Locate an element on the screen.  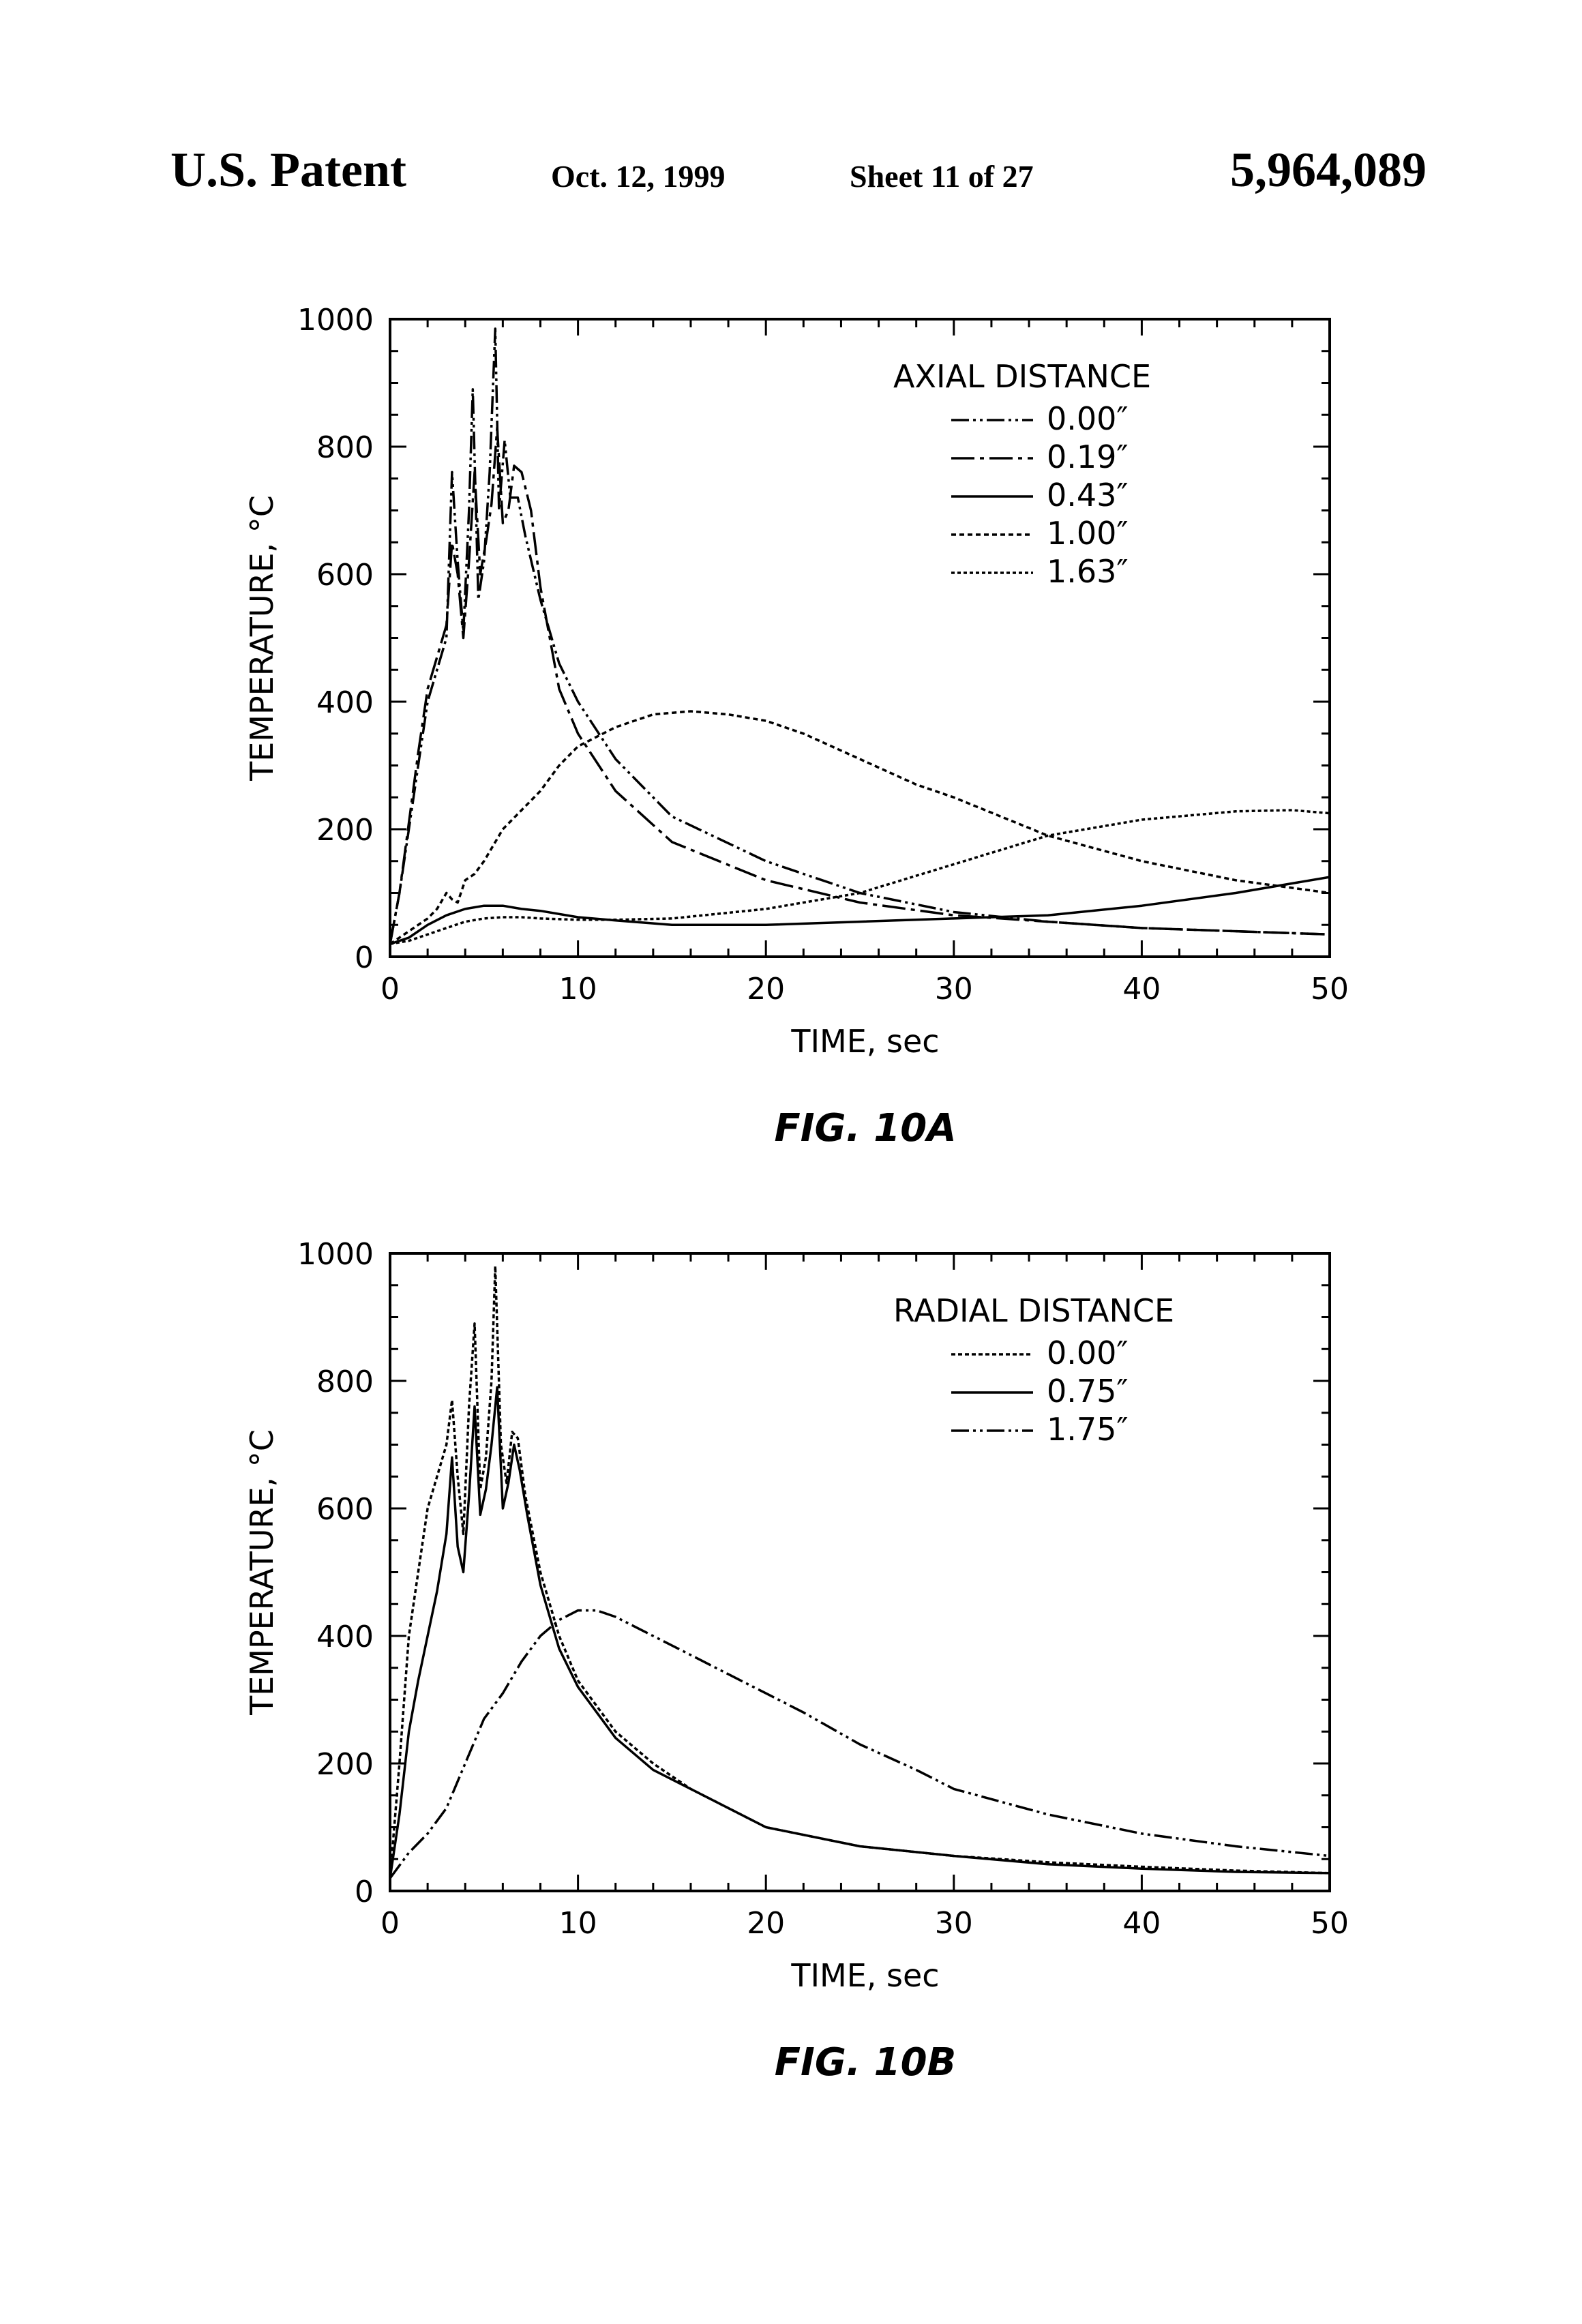
fig-10b-y-tick-label: 200 is located at coordinates (345, 1764).